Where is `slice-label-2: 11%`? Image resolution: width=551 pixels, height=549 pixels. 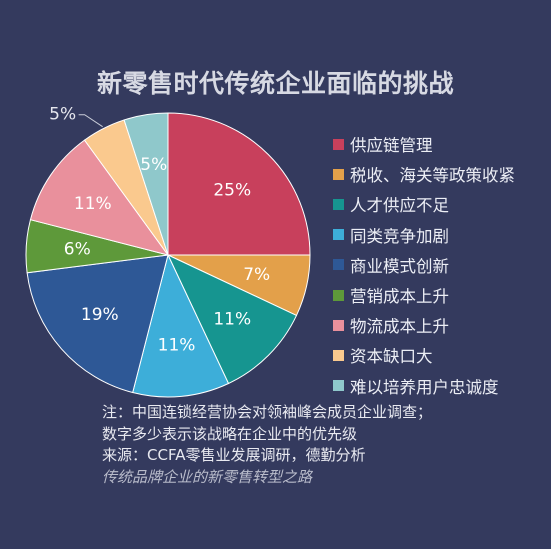
slice-label-2: 11% is located at coordinates (232, 319).